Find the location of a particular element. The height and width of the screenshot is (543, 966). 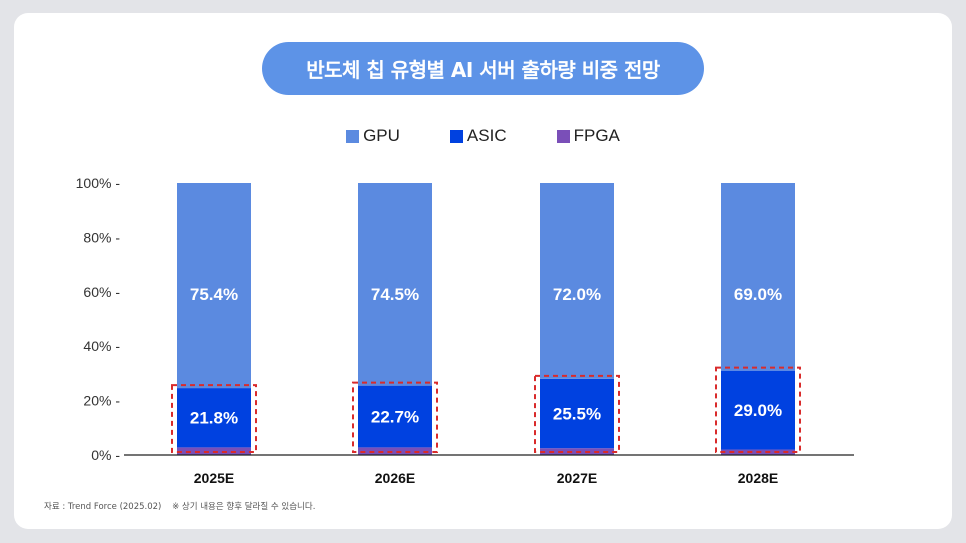

legend-item-fpga: FPGA is located at coordinates (588, 136).